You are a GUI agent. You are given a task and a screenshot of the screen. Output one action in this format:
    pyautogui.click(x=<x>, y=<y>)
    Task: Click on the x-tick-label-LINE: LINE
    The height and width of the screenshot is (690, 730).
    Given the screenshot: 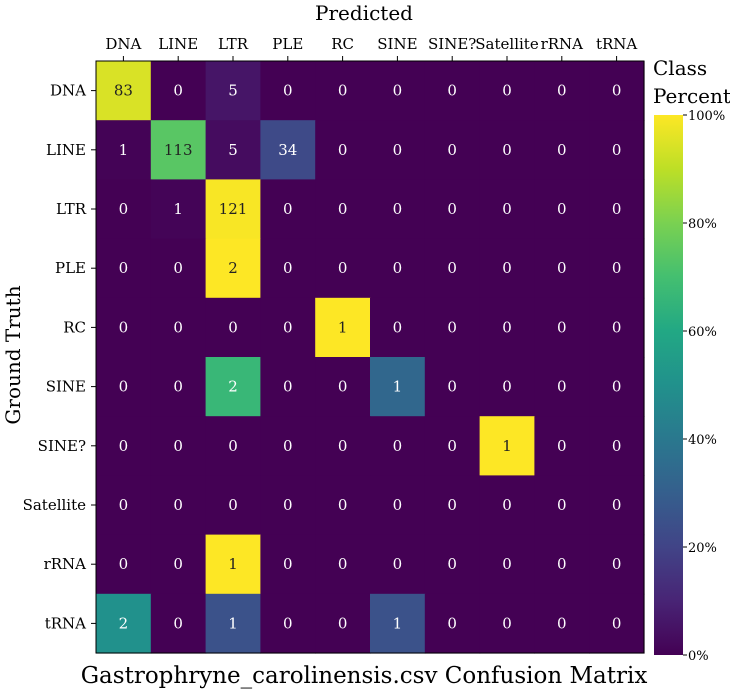 What is the action you would take?
    pyautogui.click(x=178, y=44)
    